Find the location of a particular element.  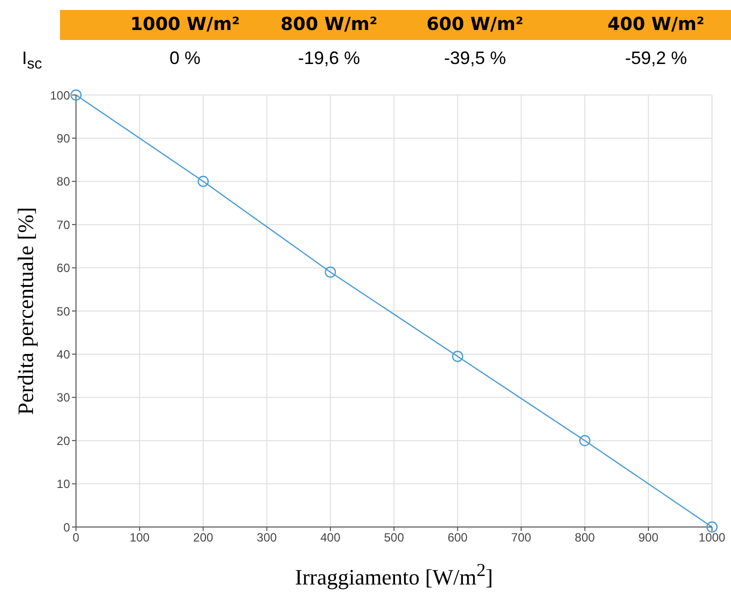

x-tick-label: 200 is located at coordinates (203, 537).